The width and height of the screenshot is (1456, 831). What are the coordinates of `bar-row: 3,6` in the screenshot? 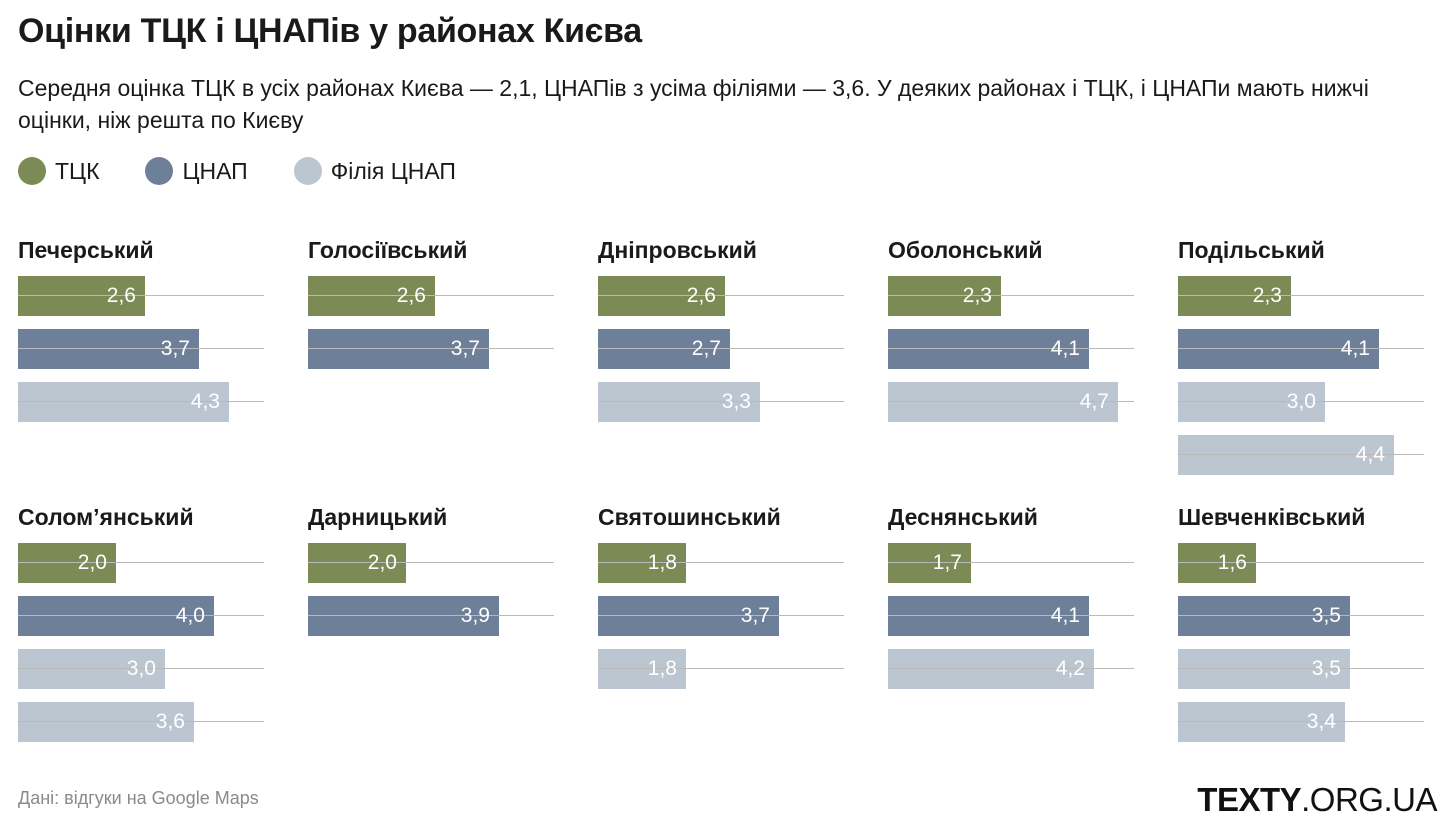 It's located at (141, 722).